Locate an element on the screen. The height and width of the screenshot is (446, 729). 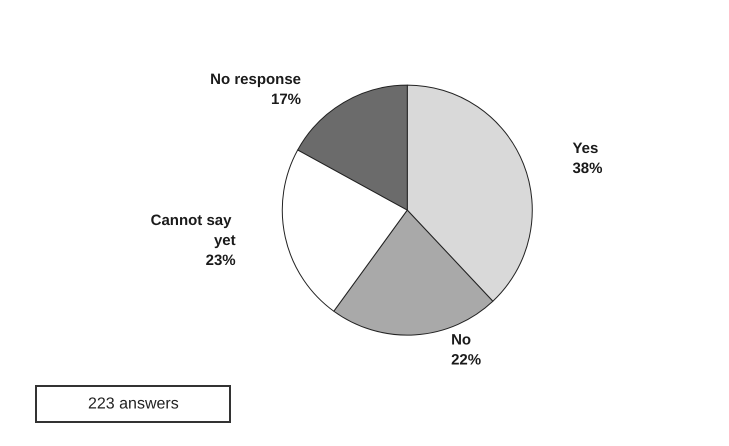
data-label: 22% is located at coordinates (466, 359).